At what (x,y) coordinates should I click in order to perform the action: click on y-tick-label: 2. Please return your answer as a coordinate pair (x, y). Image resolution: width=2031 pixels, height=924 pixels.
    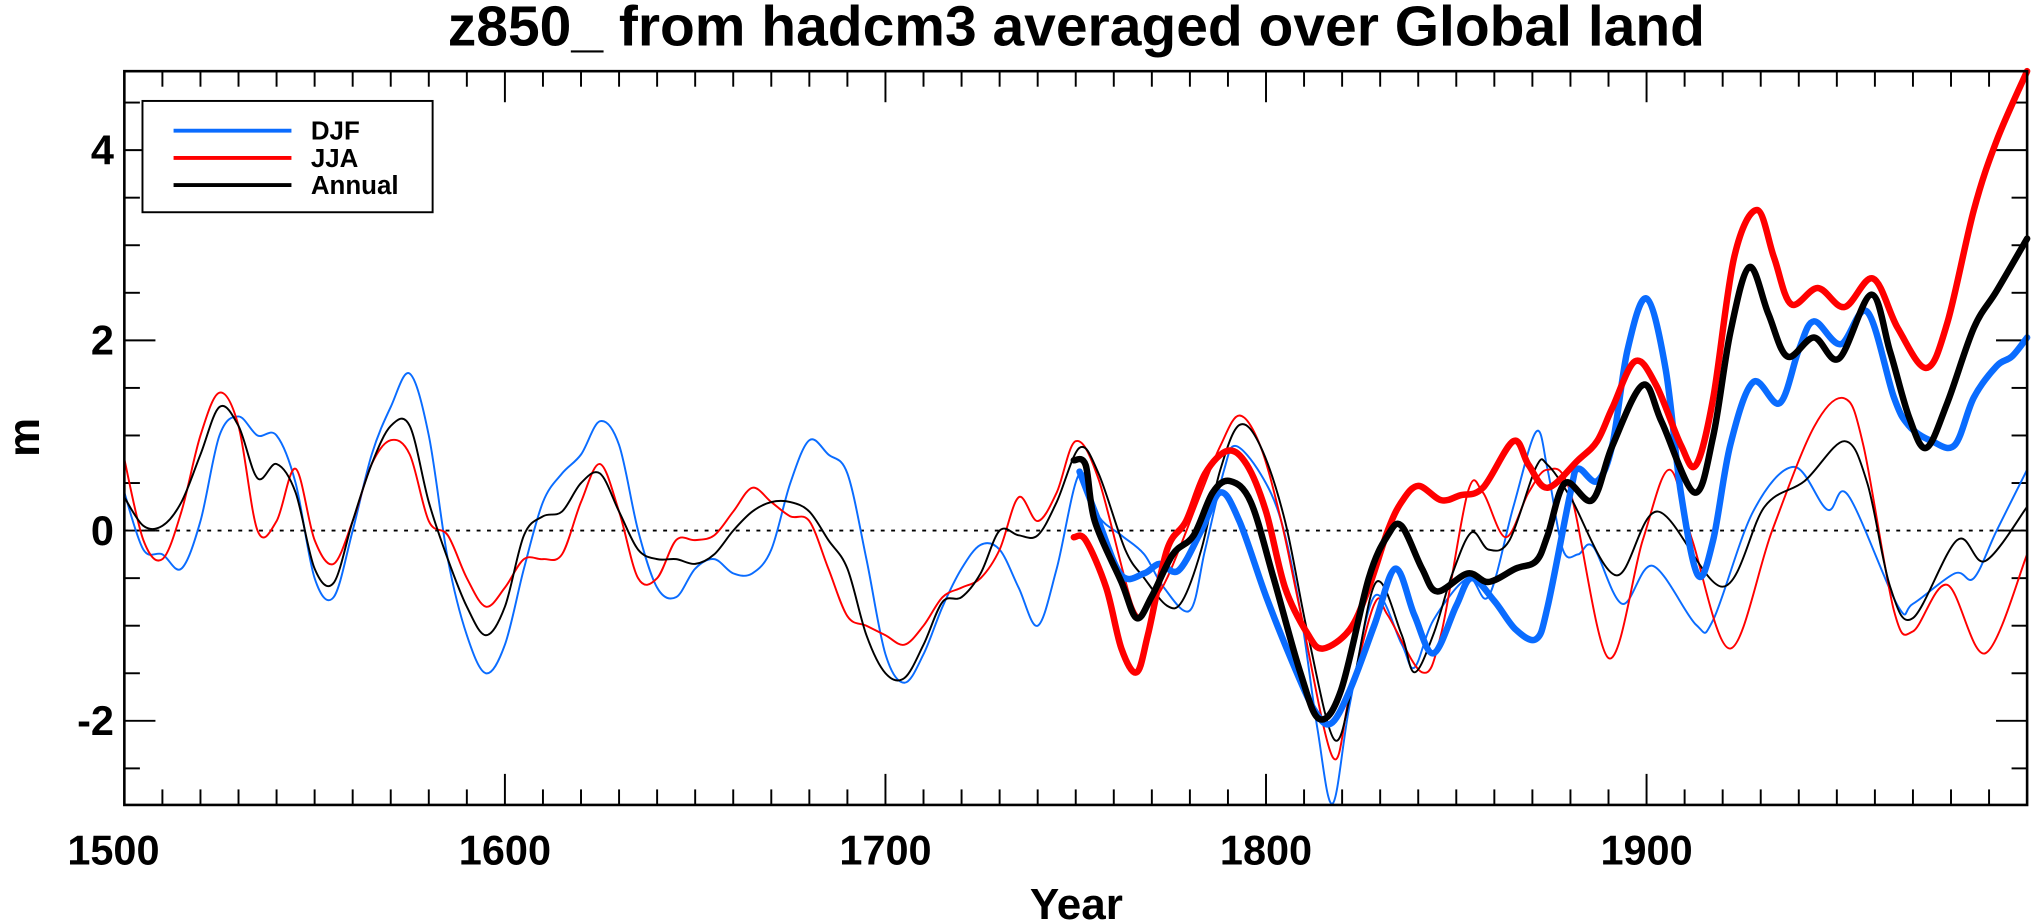
    Looking at the image, I should click on (102, 340).